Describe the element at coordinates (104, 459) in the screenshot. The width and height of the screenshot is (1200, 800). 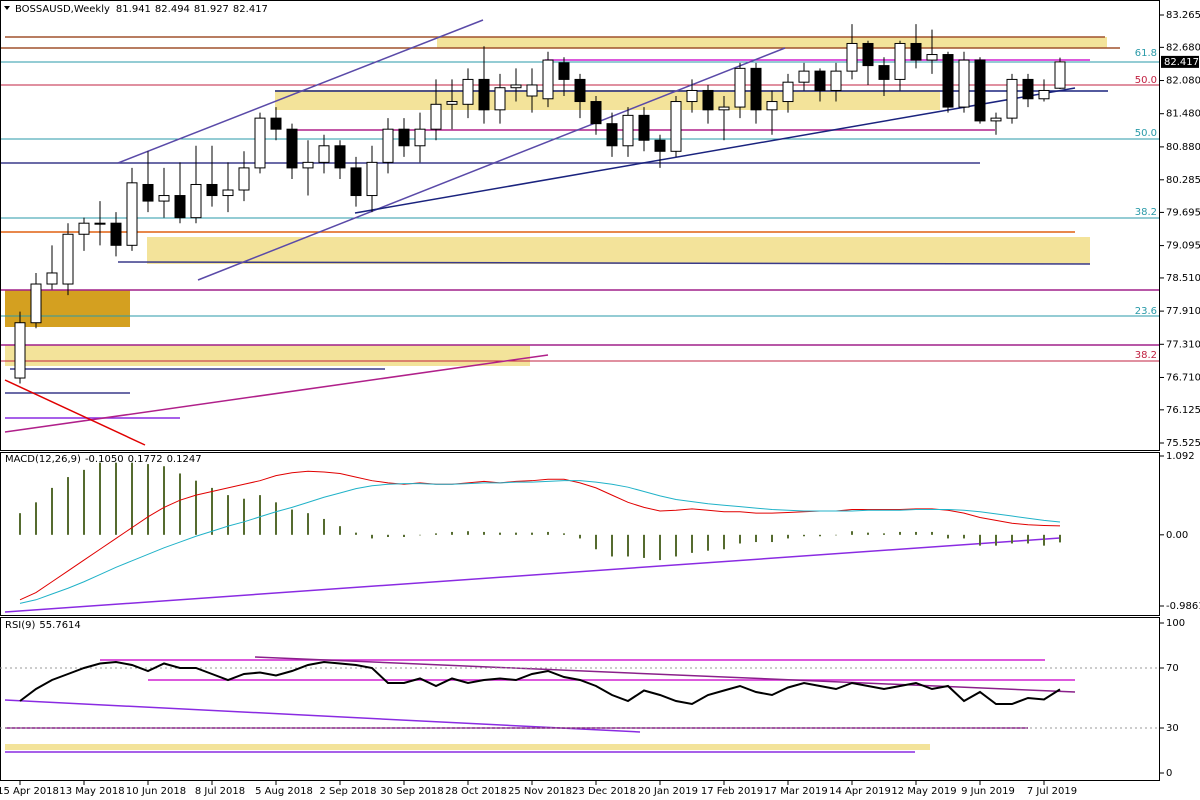
I see `readout: -0.1050` at that location.